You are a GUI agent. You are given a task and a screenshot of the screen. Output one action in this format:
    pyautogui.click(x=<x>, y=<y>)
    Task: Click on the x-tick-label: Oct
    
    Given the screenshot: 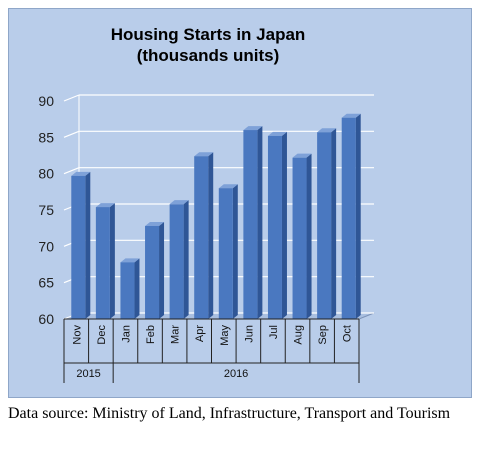 What is the action you would take?
    pyautogui.click(x=348, y=333)
    